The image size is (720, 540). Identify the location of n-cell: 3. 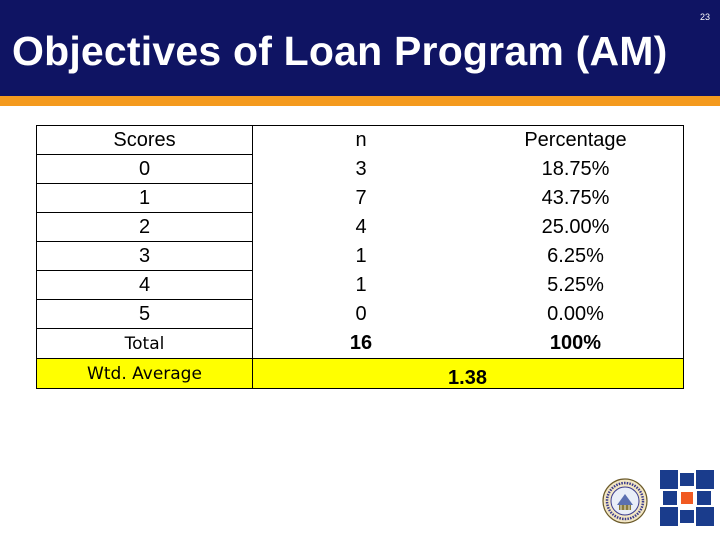
(361, 169).